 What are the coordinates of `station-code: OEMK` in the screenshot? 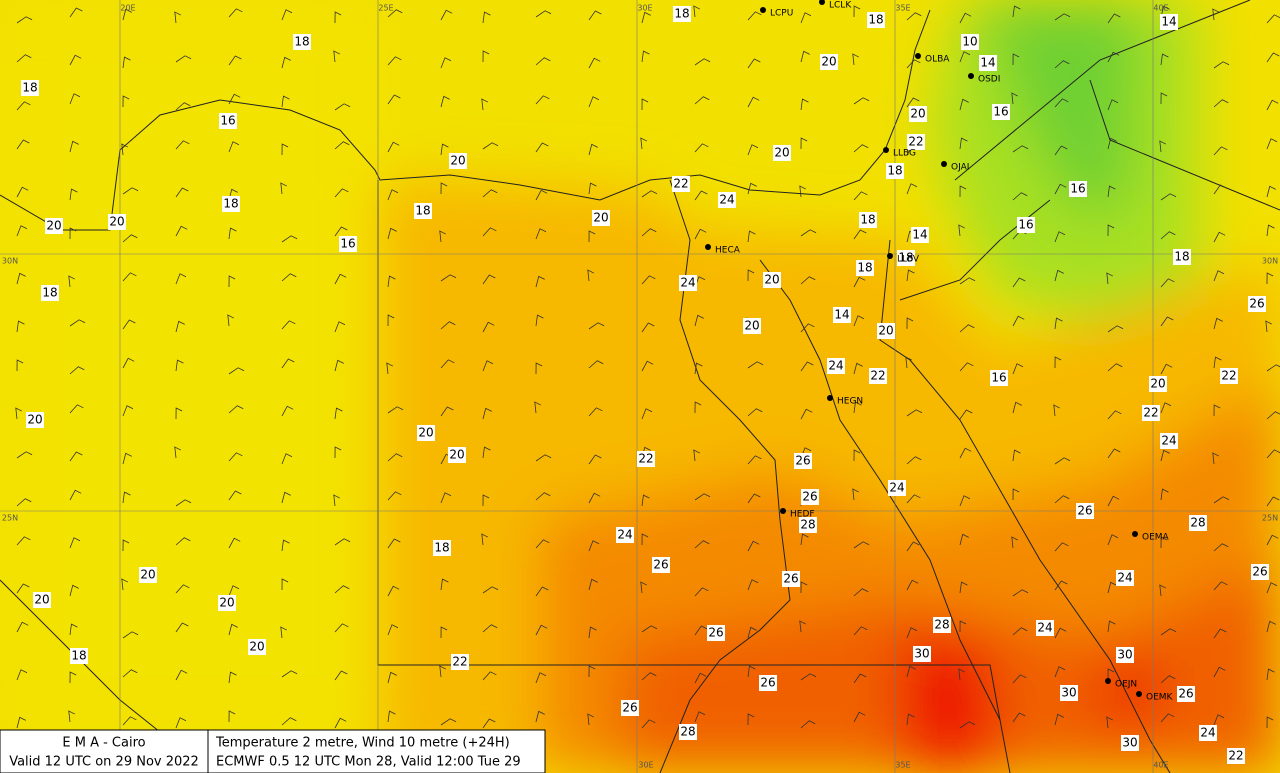 It's located at (1160, 698).